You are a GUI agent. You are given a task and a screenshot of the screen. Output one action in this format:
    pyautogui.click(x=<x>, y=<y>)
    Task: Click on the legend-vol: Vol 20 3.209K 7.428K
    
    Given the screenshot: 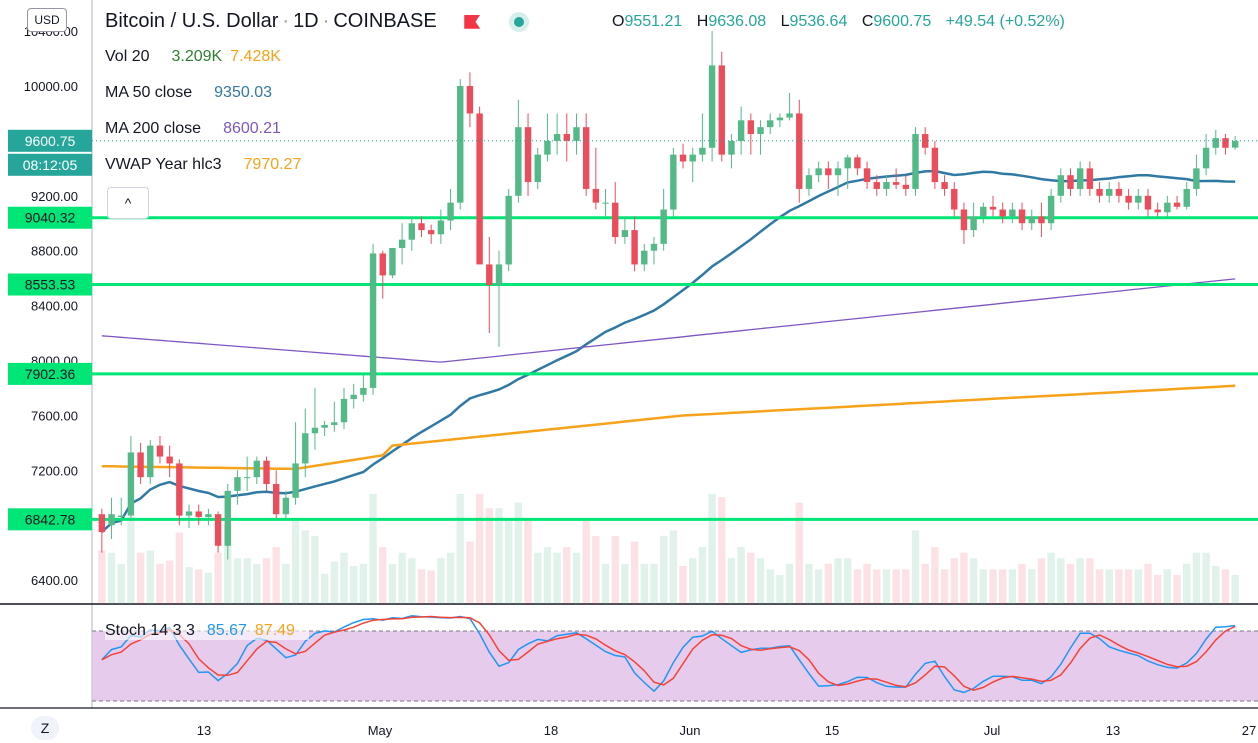 What is the action you would take?
    pyautogui.click(x=193, y=56)
    